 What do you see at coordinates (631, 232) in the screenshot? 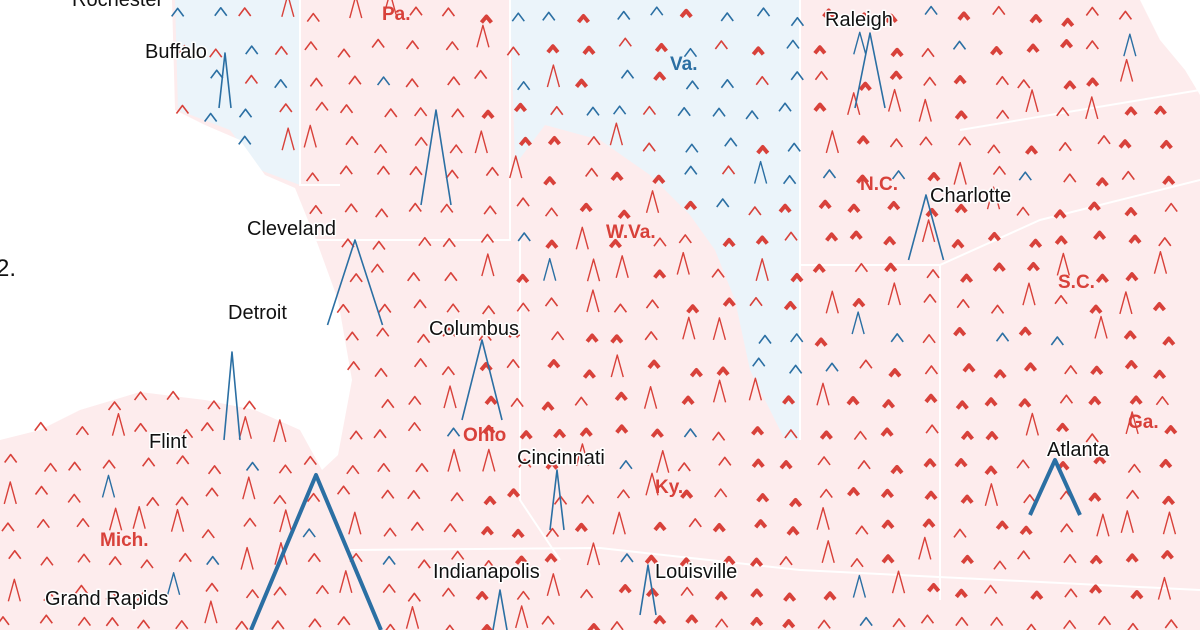
I see `state-label-wva: W.Va.` at bounding box center [631, 232].